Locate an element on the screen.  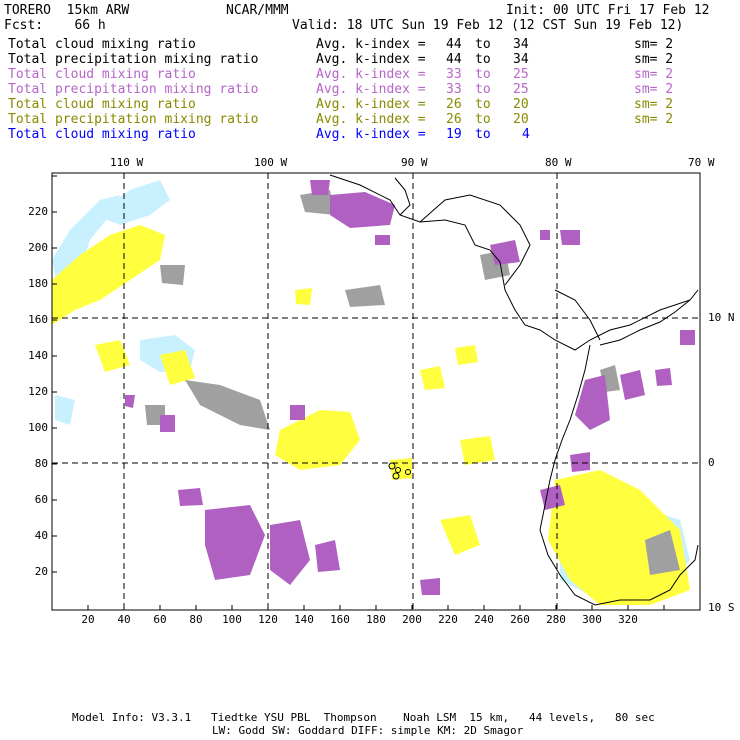
grid-y-label: 20 is located at coordinates (41, 571).